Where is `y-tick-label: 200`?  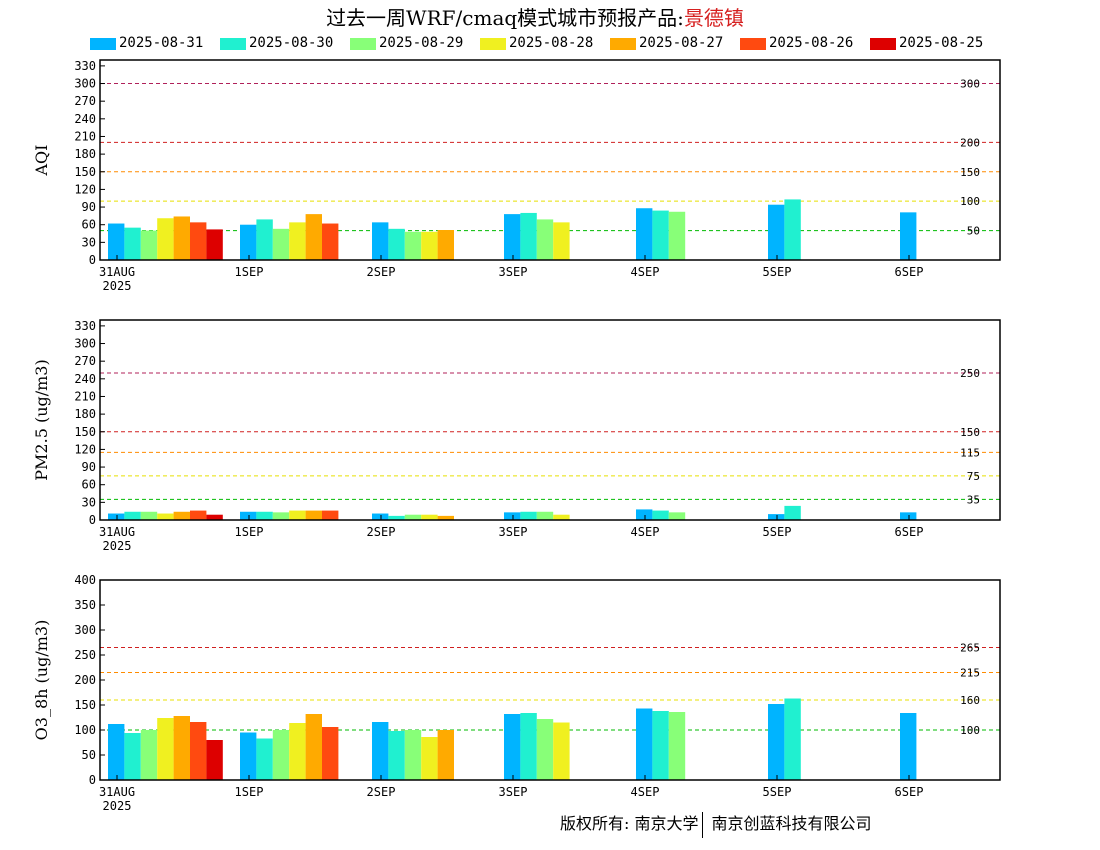 y-tick-label: 200 is located at coordinates (85, 680).